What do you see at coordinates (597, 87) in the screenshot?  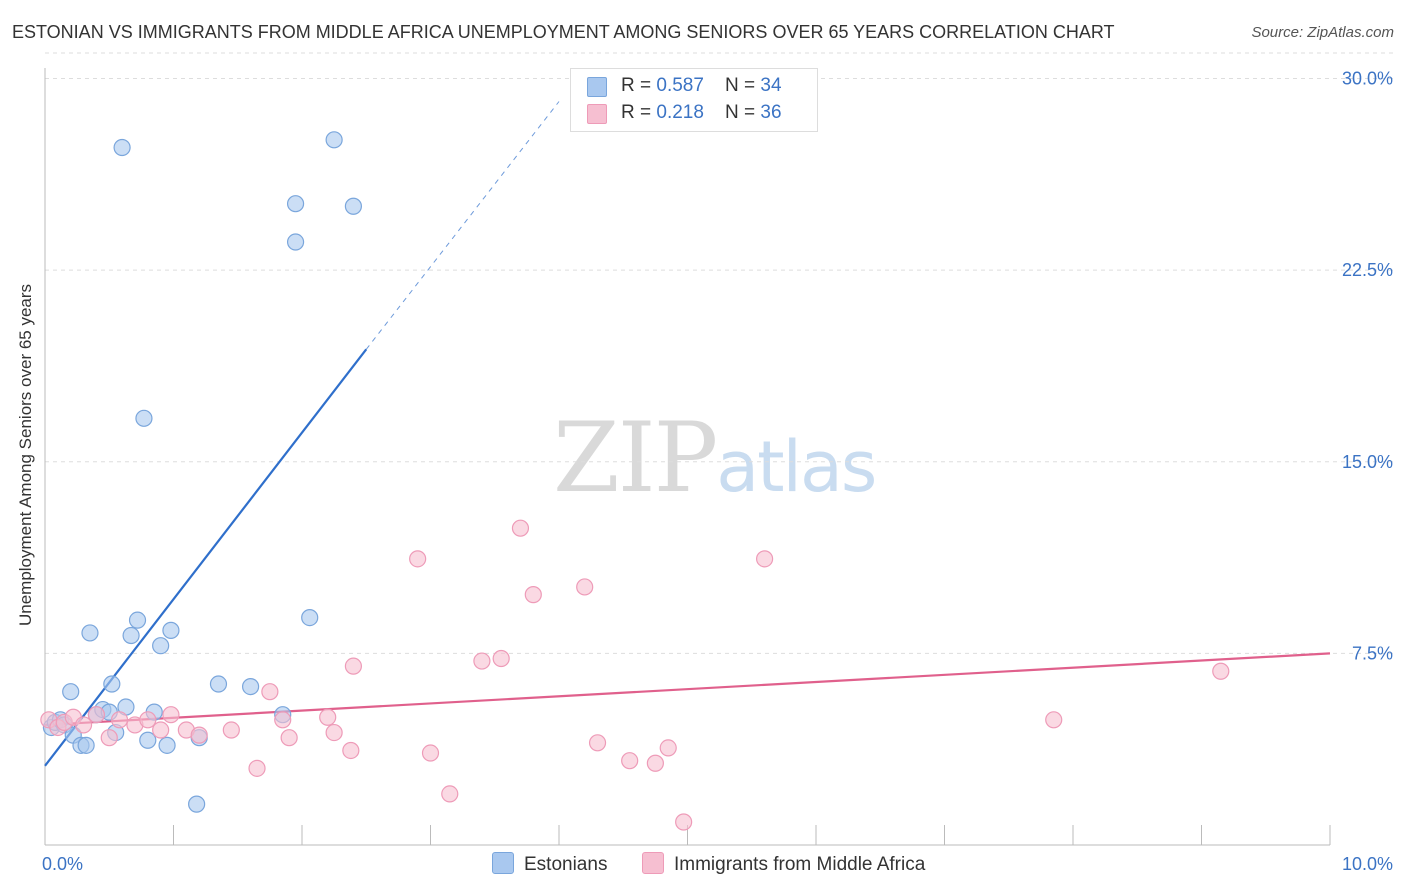 I see `legend-swatch-blue` at bounding box center [597, 87].